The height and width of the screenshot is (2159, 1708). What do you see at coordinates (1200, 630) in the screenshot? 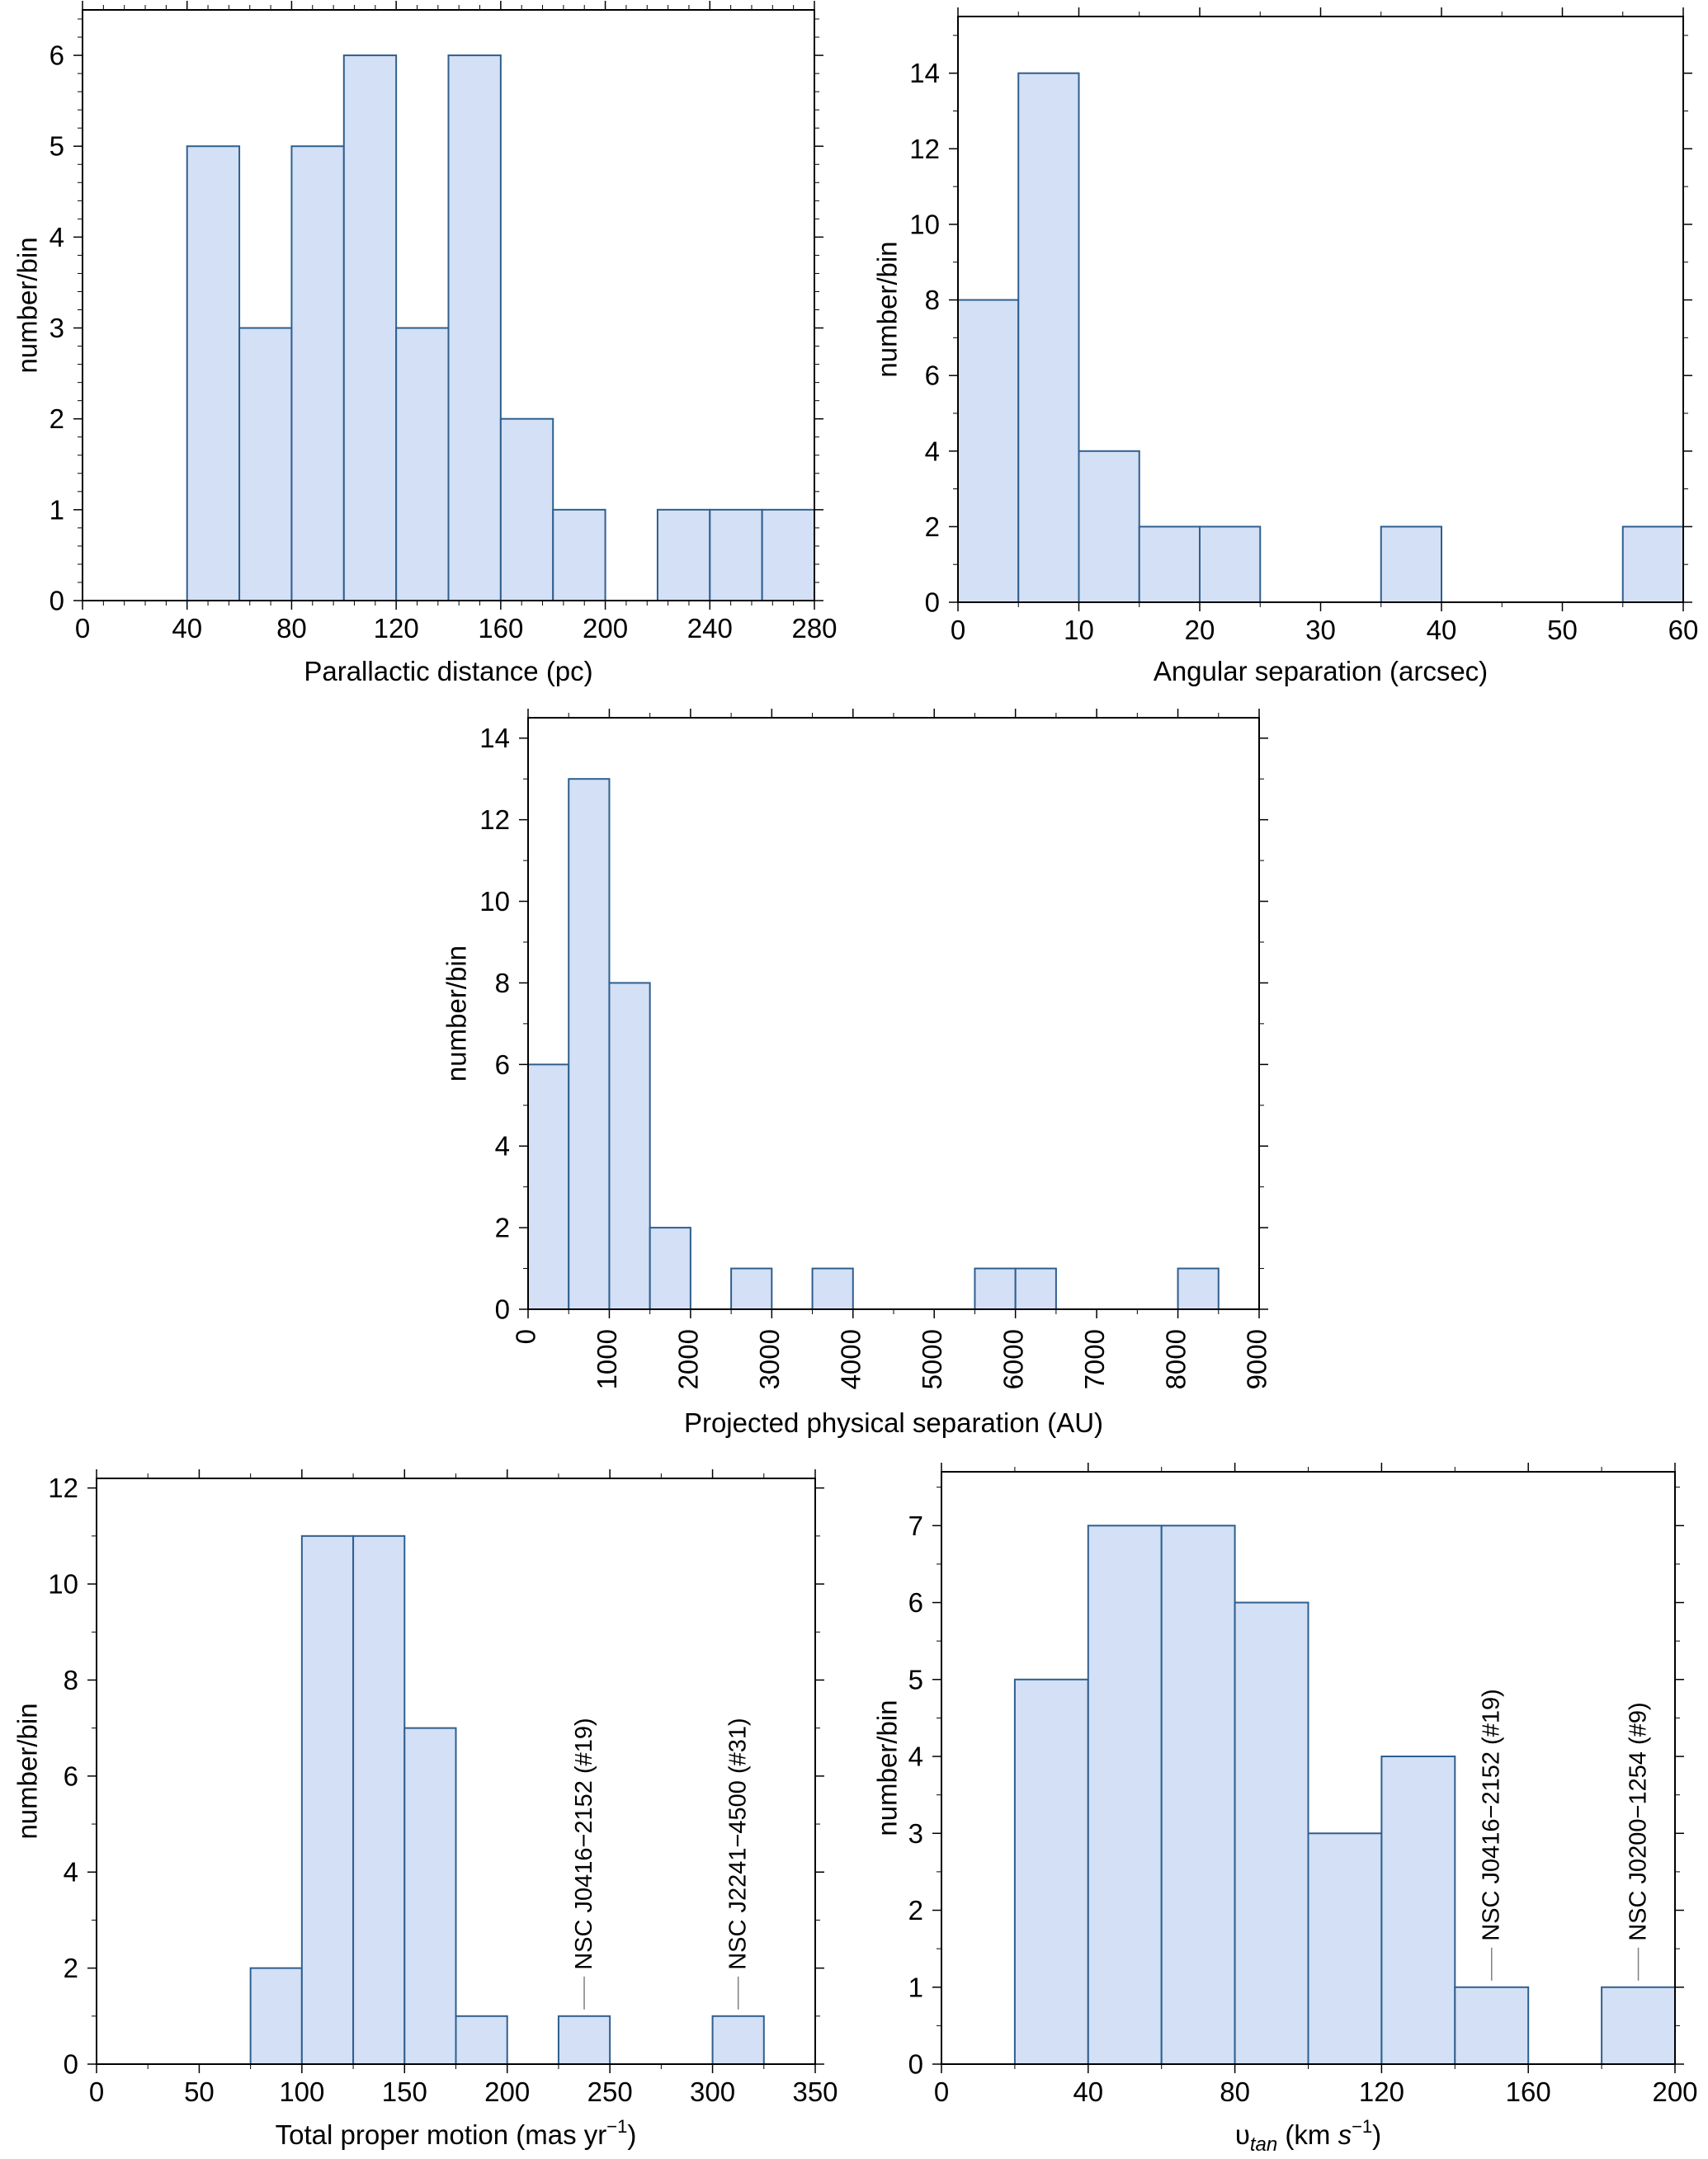
I see `x-tick-label: 20` at bounding box center [1200, 630].